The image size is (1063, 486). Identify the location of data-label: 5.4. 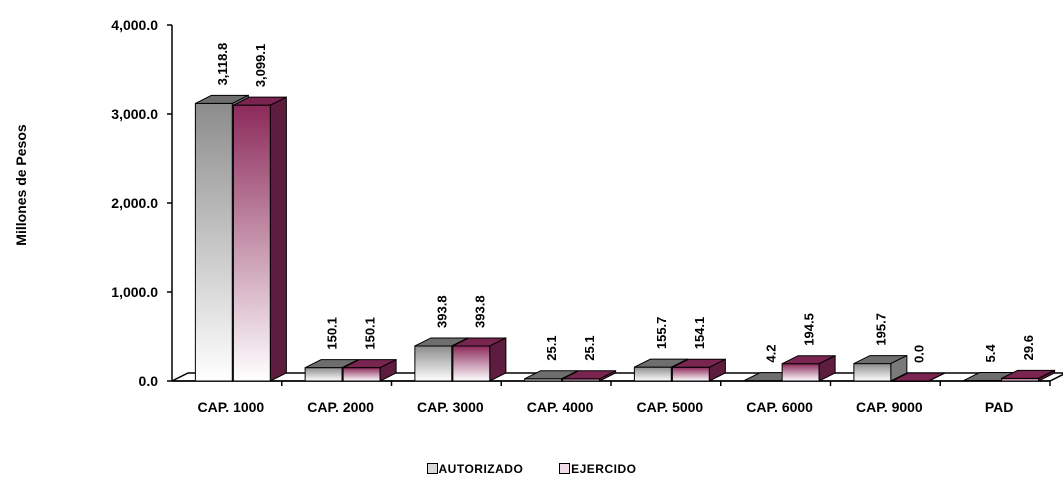
(990, 353).